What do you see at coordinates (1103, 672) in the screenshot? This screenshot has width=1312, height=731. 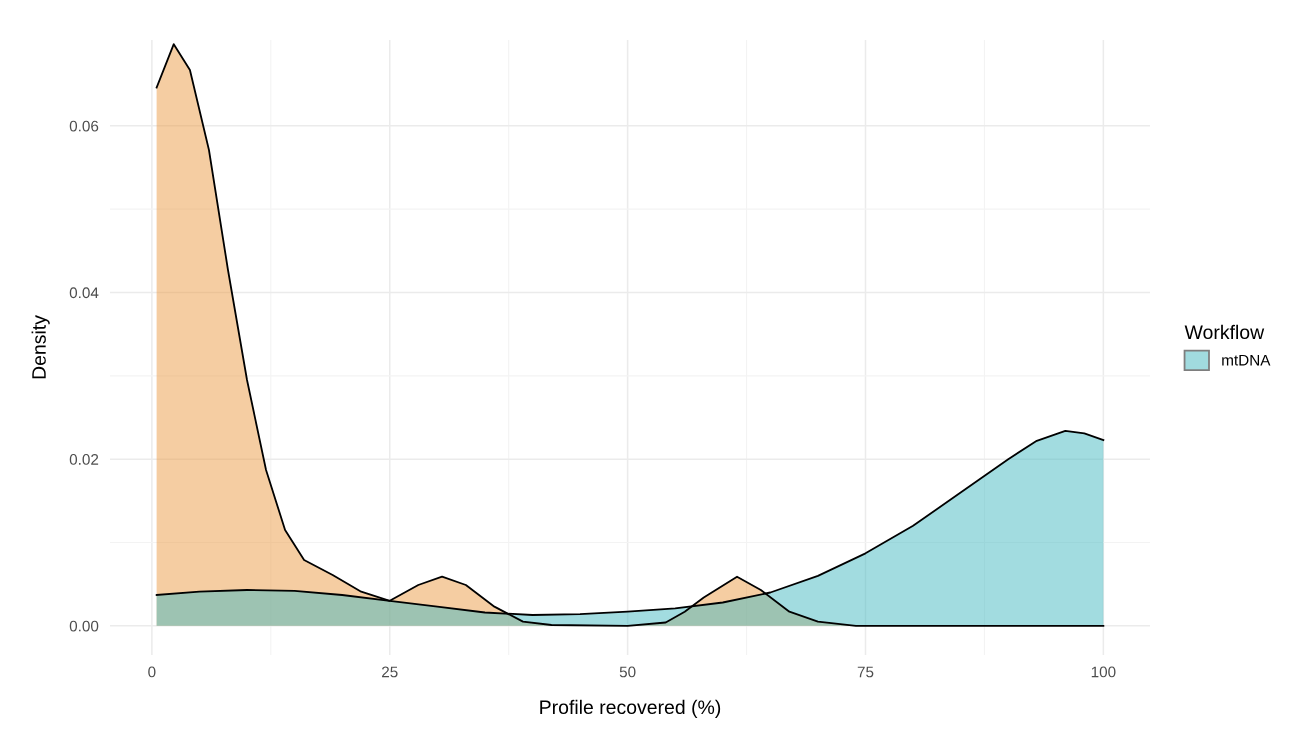 I see `x-tick-label: 100` at bounding box center [1103, 672].